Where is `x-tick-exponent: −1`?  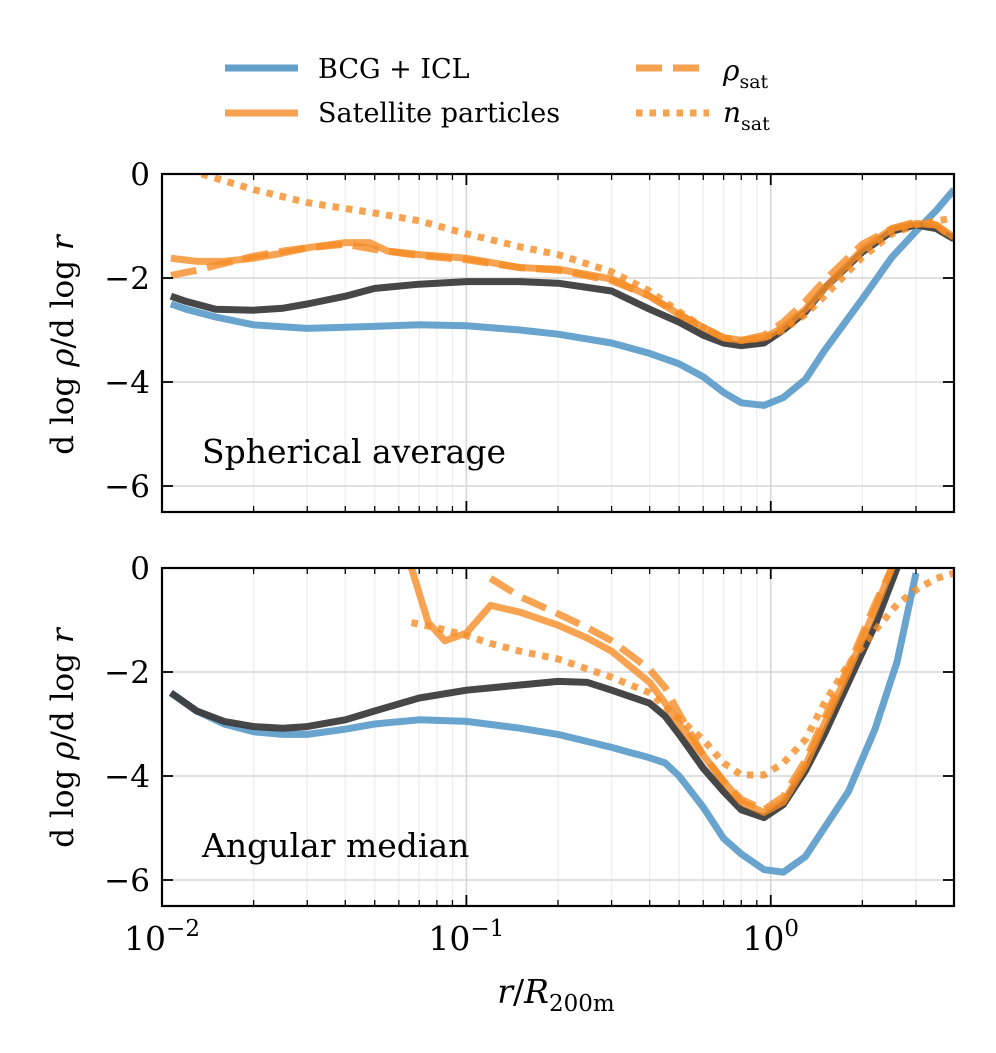
x-tick-exponent: −1 is located at coordinates (487, 929).